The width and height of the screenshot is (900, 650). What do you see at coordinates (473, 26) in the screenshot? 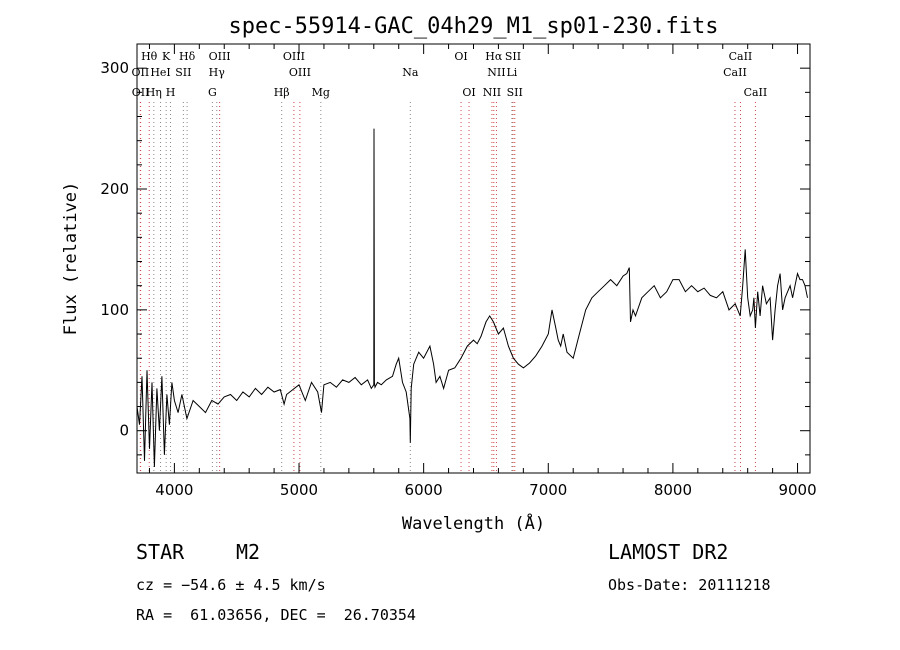
I see `chart-title: spec-55914-GAC_04h29_M1_sp01-230.fits` at bounding box center [473, 26].